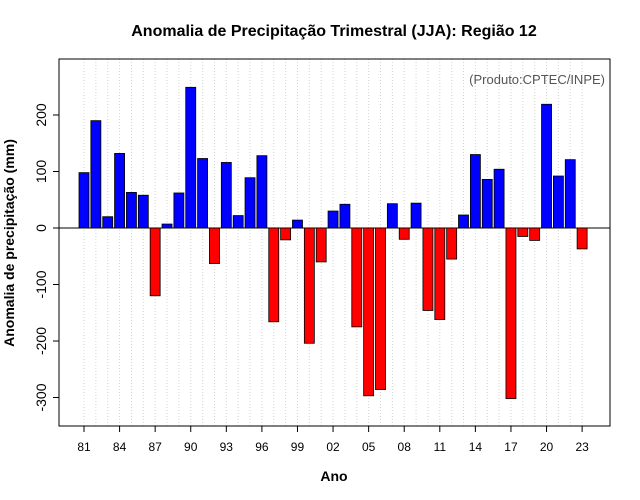  What do you see at coordinates (499, 198) in the screenshot?
I see `bar-2016` at bounding box center [499, 198].